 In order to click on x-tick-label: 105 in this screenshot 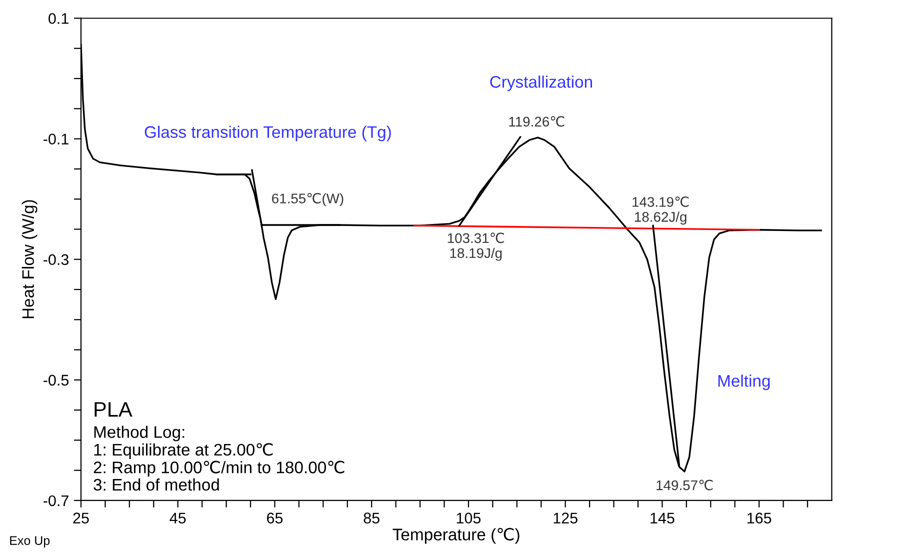, I will do `click(468, 518)`.